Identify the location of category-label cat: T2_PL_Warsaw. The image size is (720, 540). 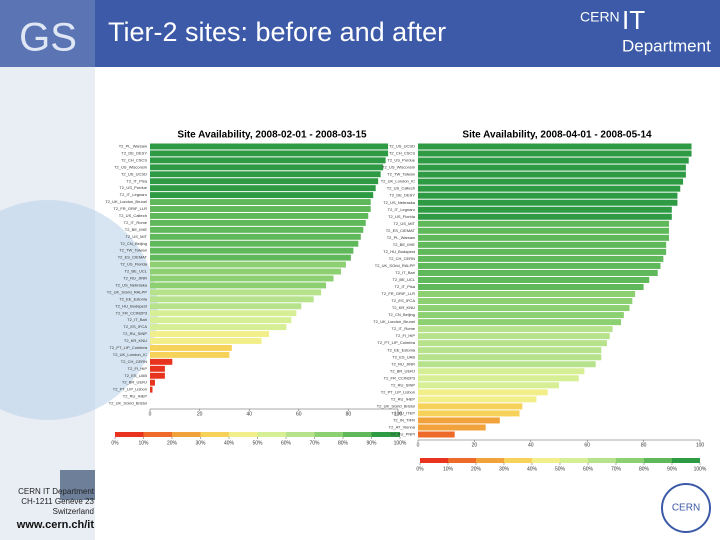
(133, 146).